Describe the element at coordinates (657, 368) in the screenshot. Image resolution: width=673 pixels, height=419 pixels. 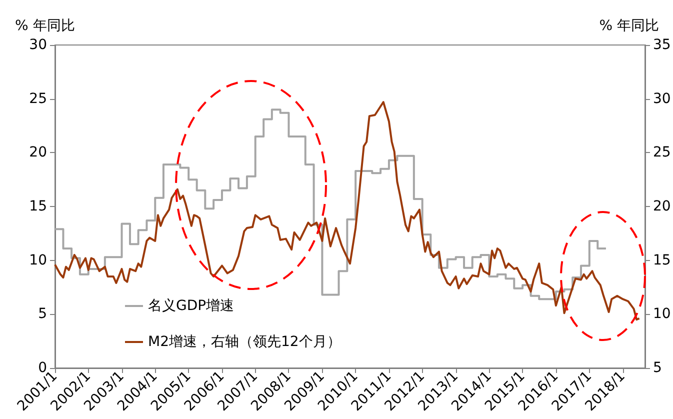
I see `y2-tick-label: 5` at that location.